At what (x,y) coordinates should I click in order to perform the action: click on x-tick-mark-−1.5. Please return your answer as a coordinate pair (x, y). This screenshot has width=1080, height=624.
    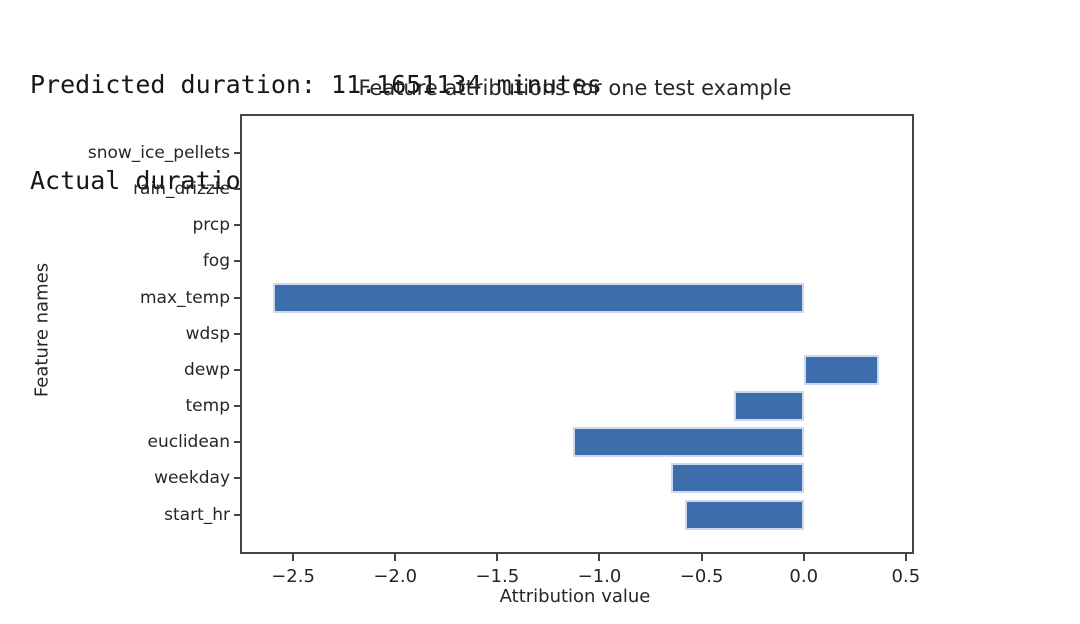
    Looking at the image, I should click on (497, 557).